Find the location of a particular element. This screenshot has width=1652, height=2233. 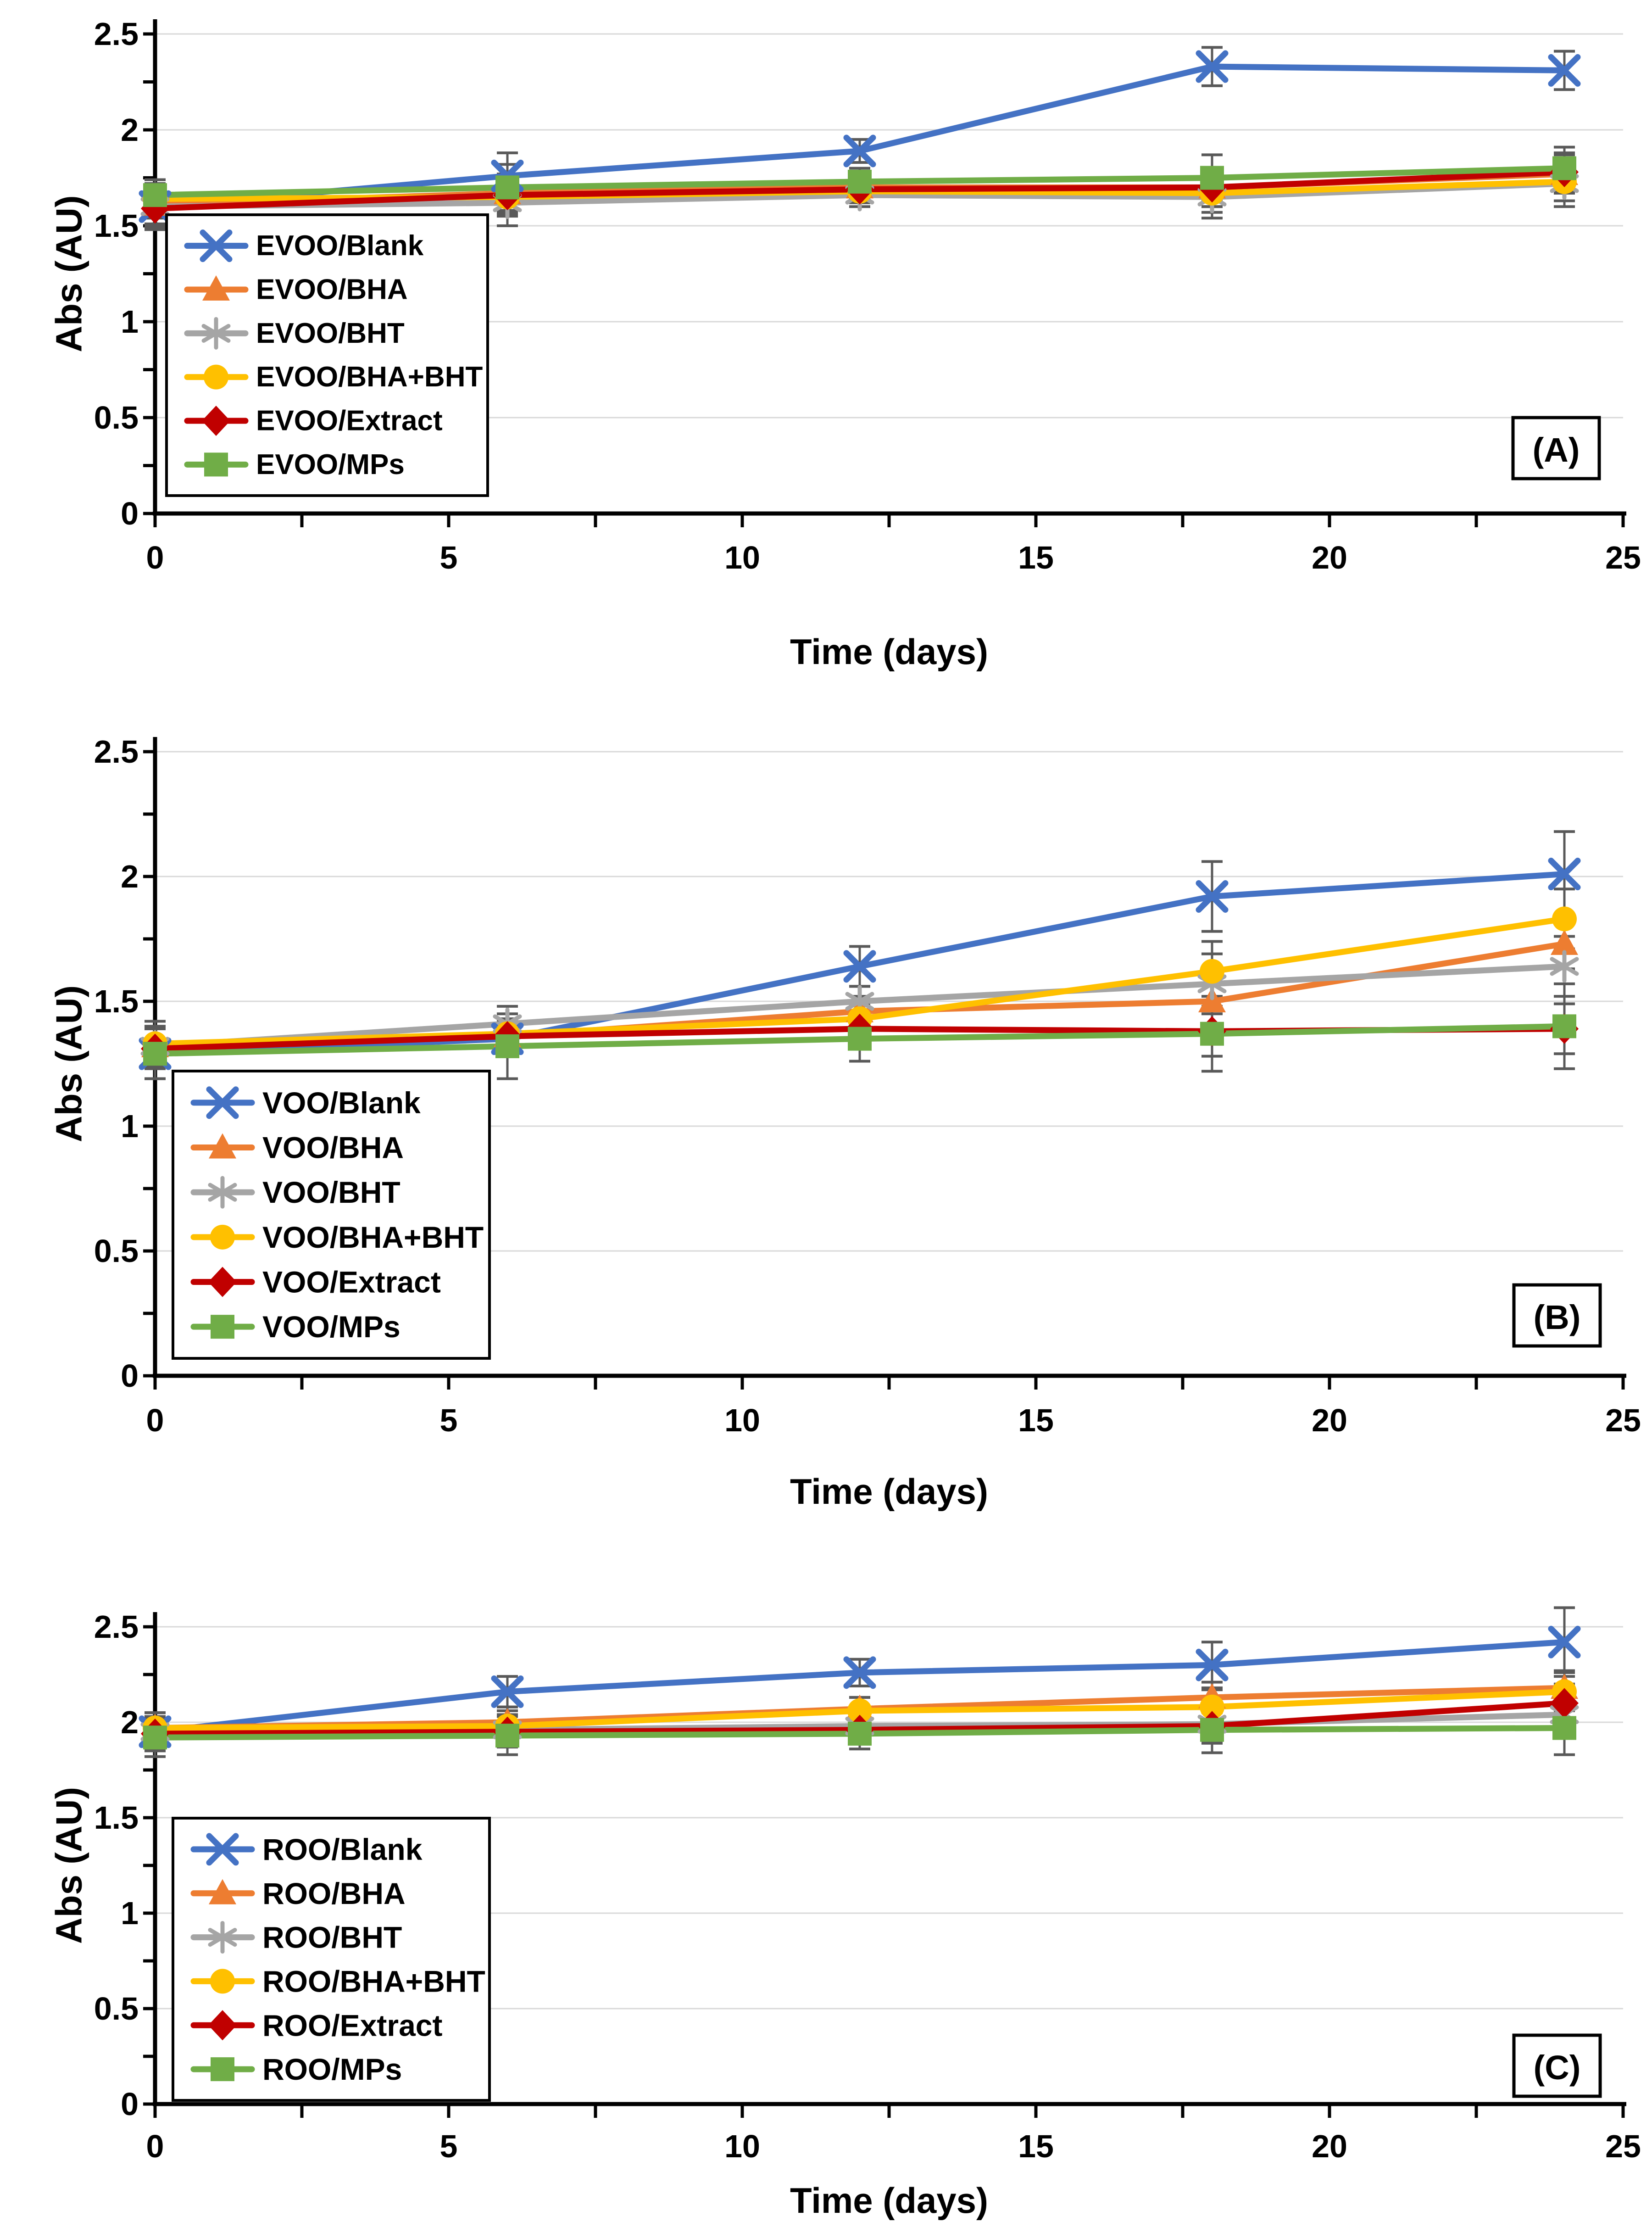

legend-label: EVOO/MPs is located at coordinates (330, 464).